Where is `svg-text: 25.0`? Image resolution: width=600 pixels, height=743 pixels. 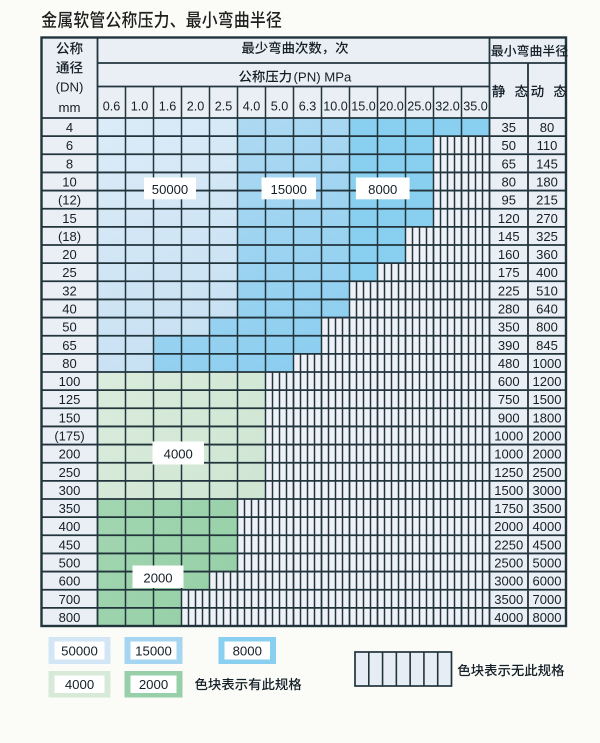 svg-text: 25.0 is located at coordinates (419, 106).